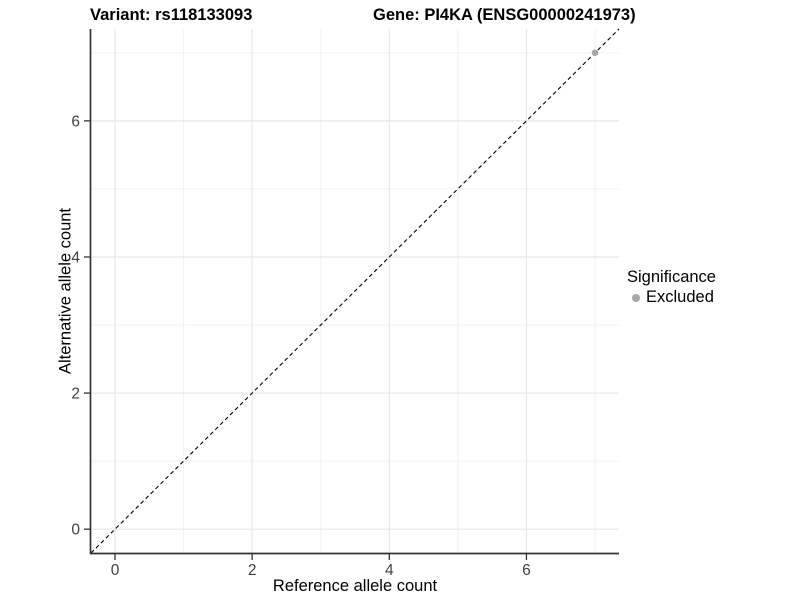 The height and width of the screenshot is (600, 800). What do you see at coordinates (75, 121) in the screenshot?
I see `y-tick-label: 6` at bounding box center [75, 121].